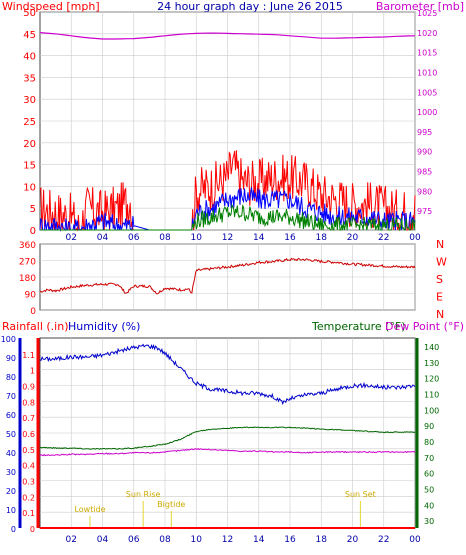 This screenshot has width=466, height=555. I want to click on temperature-tick-label: 40, so click(429, 505).